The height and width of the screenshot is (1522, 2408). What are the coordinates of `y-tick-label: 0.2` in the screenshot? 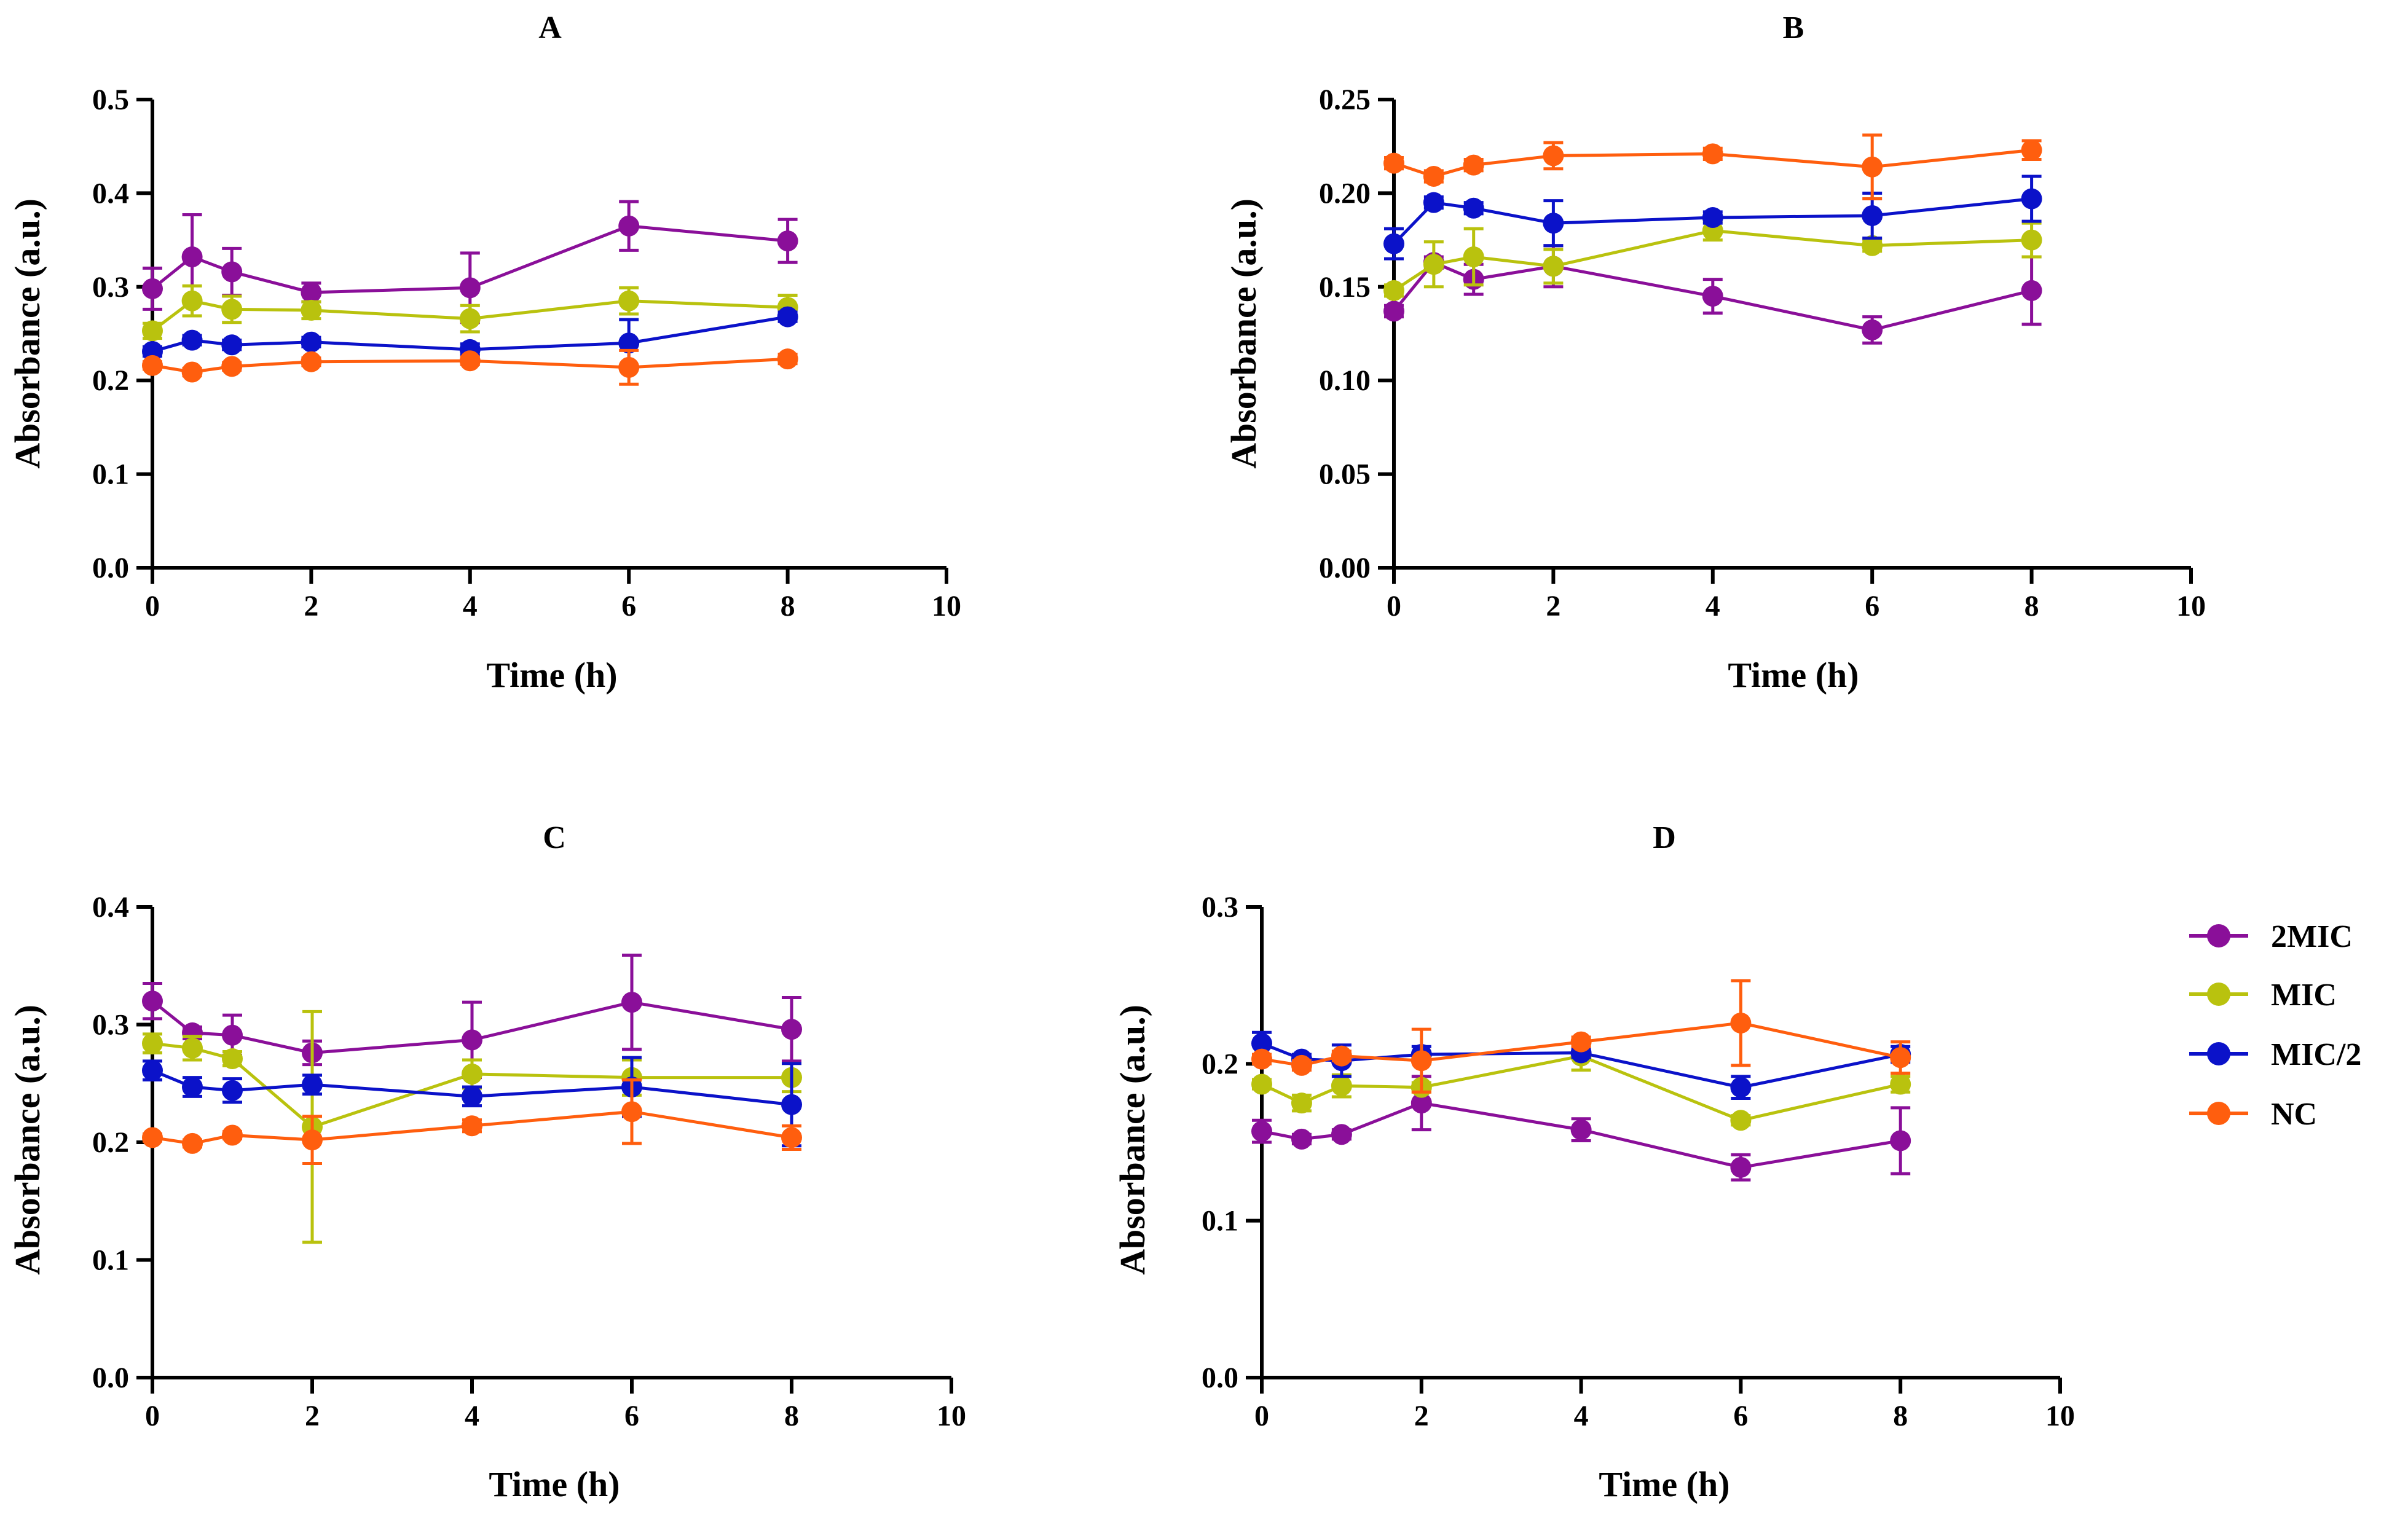 It's located at (1220, 1064).